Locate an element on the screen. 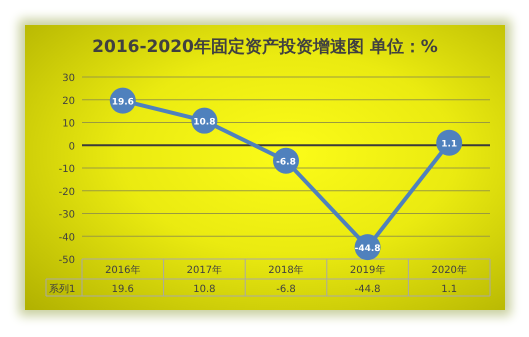 This screenshot has height=337, width=529. annotation: -6.8 is located at coordinates (286, 163).